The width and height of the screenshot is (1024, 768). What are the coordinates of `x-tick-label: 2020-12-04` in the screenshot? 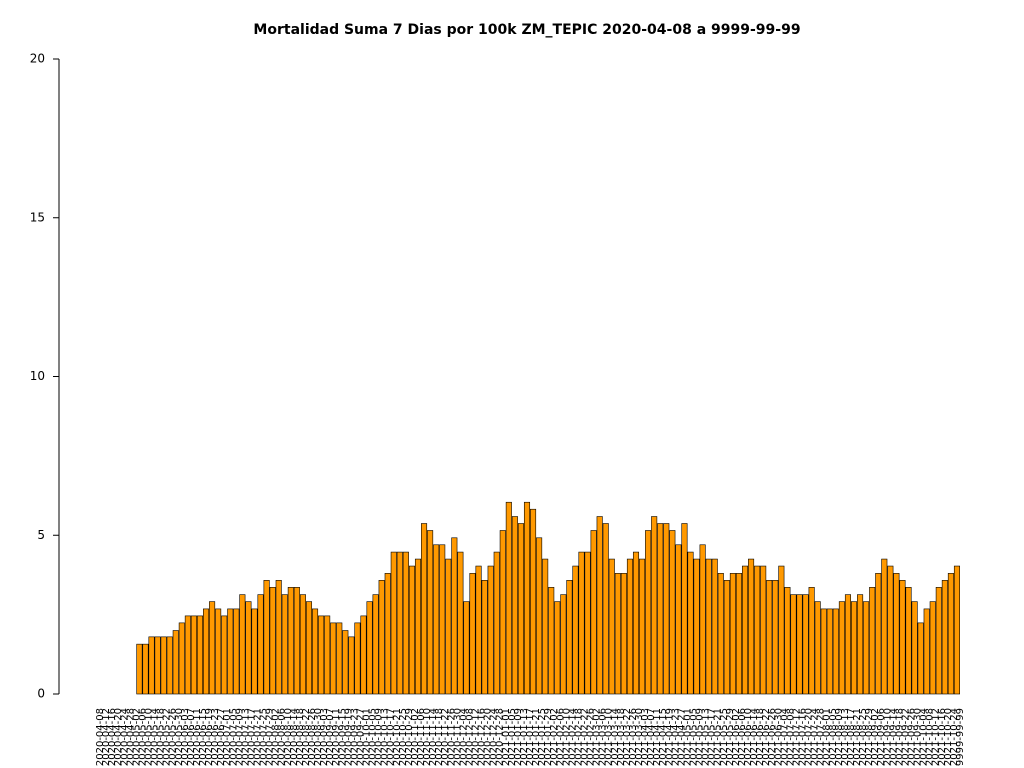 It's located at (463, 737).